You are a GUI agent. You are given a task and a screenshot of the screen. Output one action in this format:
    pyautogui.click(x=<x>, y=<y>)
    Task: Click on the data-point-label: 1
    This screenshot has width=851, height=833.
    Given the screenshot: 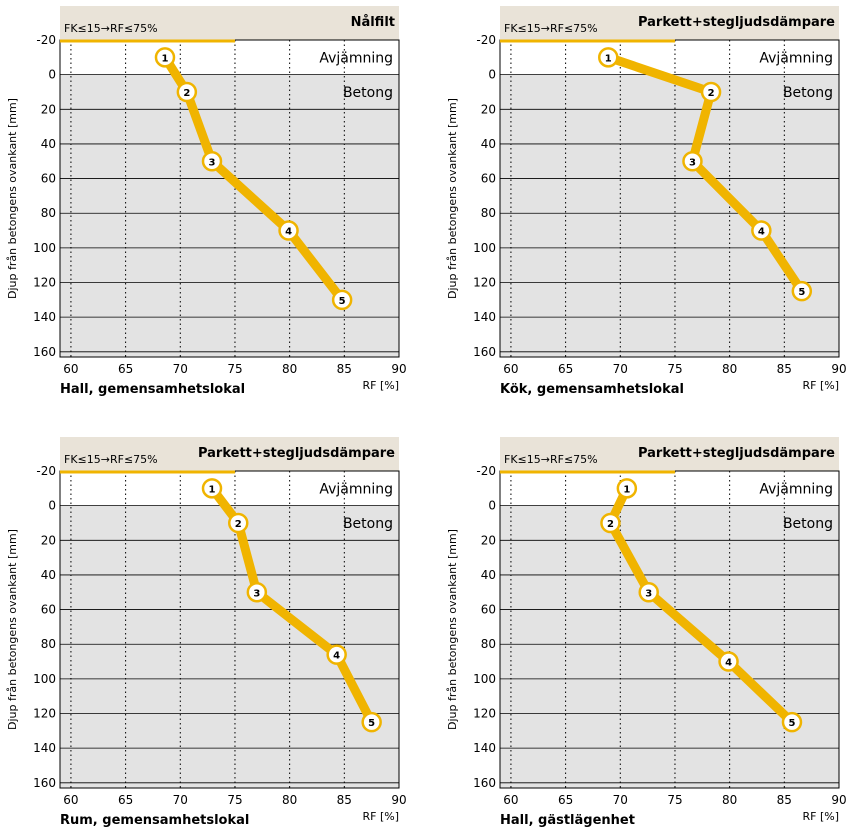 What is the action you would take?
    pyautogui.click(x=626, y=489)
    